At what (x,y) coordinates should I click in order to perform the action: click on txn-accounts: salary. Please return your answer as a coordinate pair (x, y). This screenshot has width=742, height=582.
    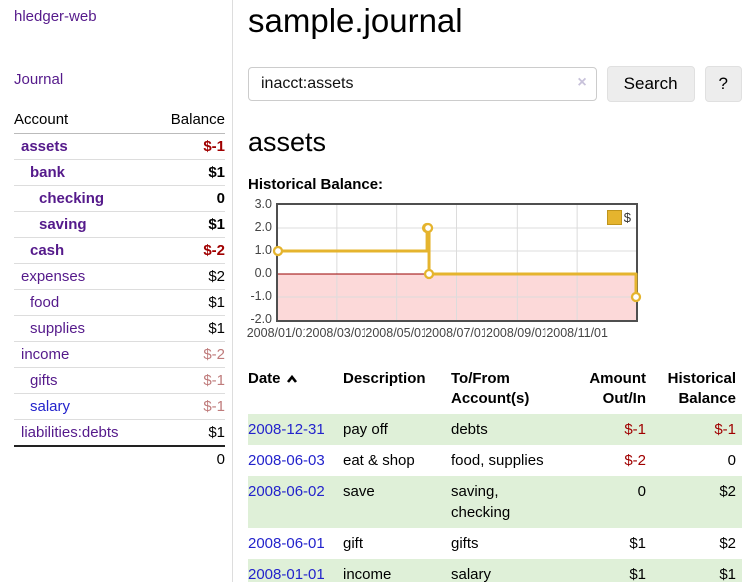
    Looking at the image, I should click on (471, 573).